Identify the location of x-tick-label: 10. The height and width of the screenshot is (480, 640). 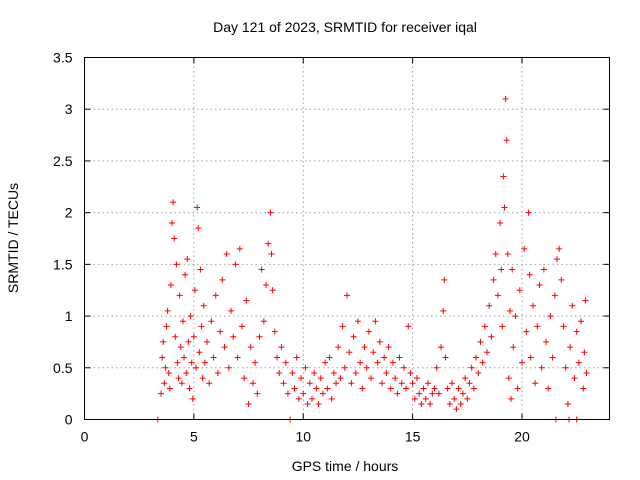
(303, 437).